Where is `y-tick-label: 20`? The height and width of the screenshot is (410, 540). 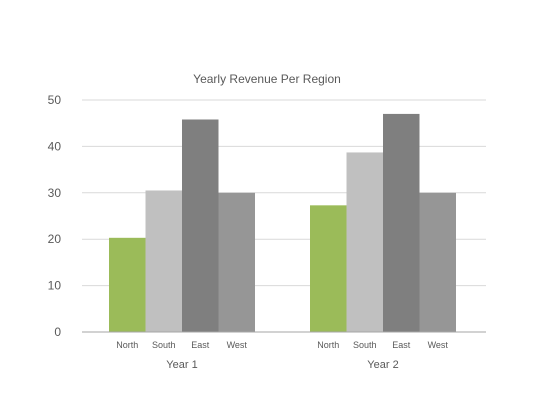
y-tick-label: 20 is located at coordinates (55, 239).